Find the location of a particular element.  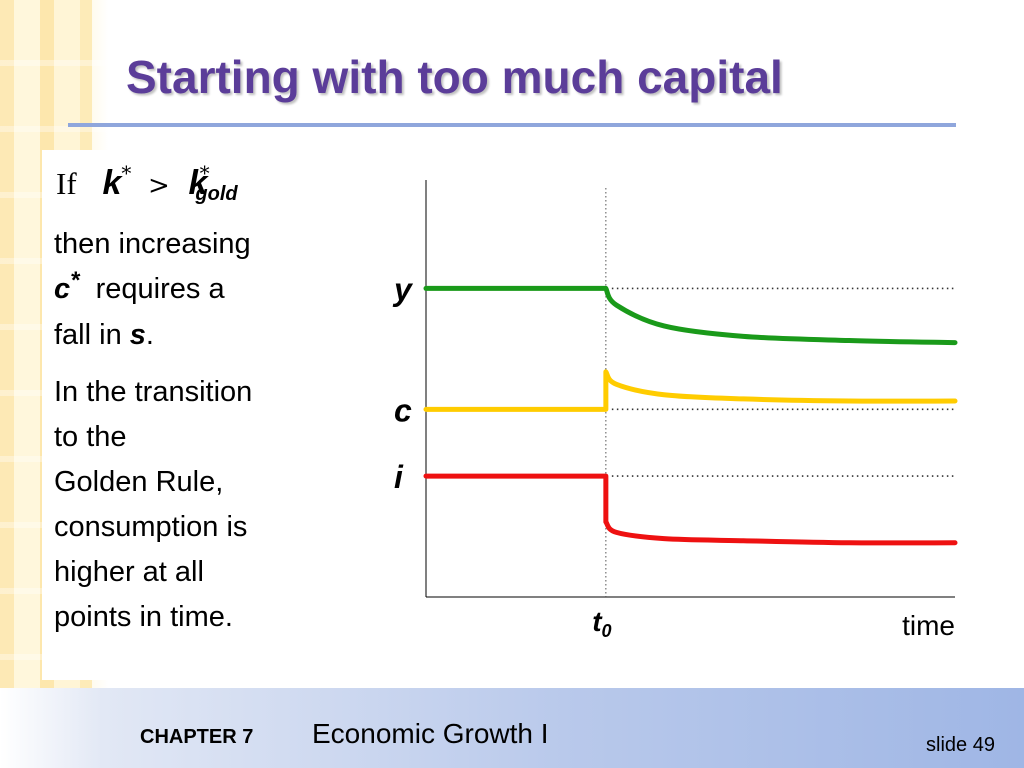

condition-formula: If k* > kgold* is located at coordinates (147, 186).